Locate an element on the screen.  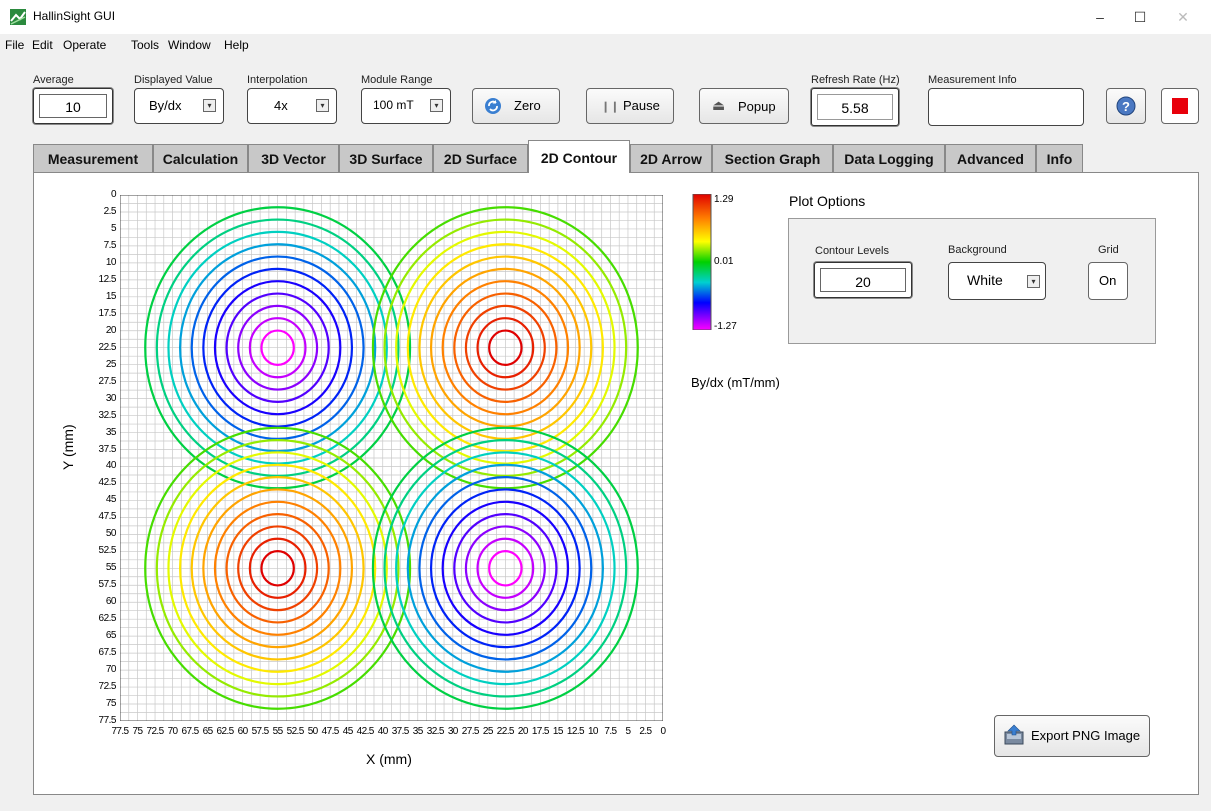
tab-2d-arrow: 2D Arrow is located at coordinates (671, 158).